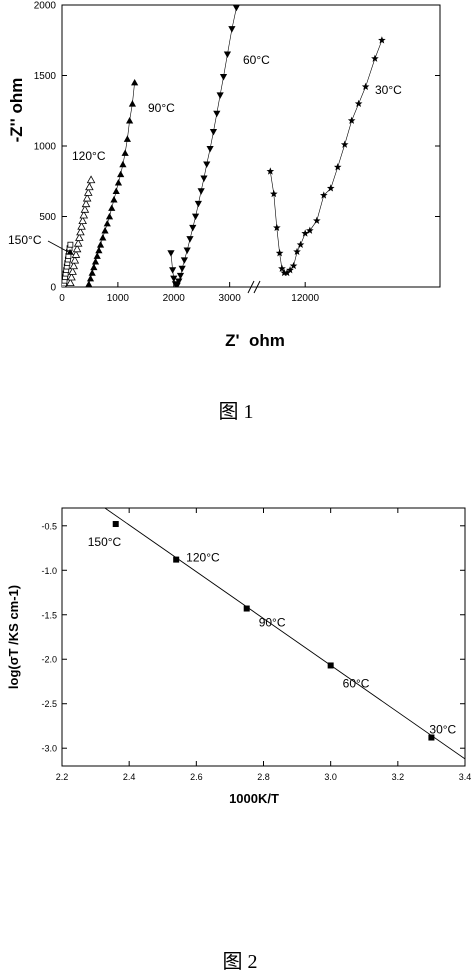 Image resolution: width=474 pixels, height=980 pixels. I want to click on data-point-150c, so click(70, 244).